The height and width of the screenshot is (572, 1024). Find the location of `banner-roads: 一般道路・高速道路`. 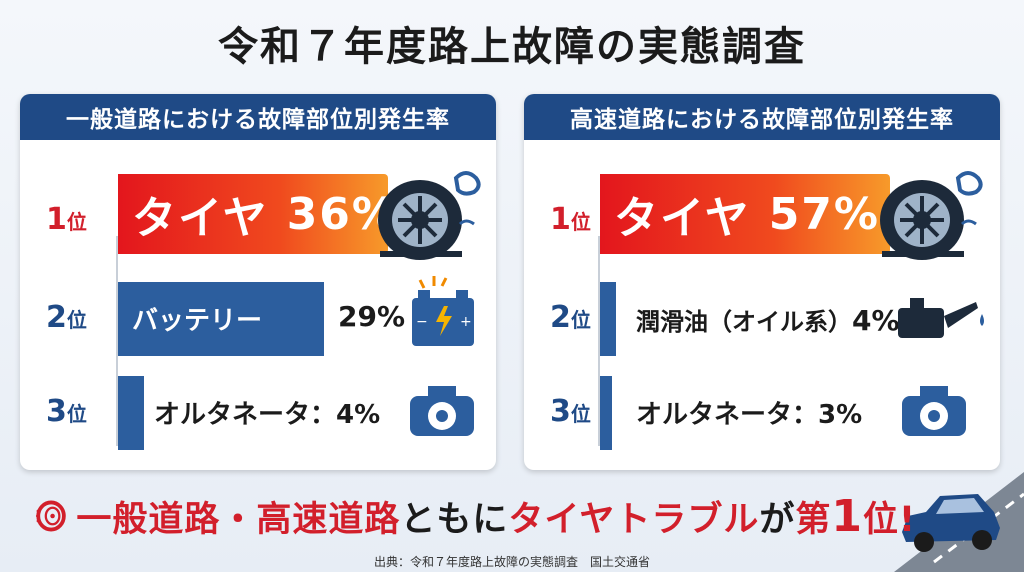

banner-roads: 一般道路・高速道路 is located at coordinates (238, 519).